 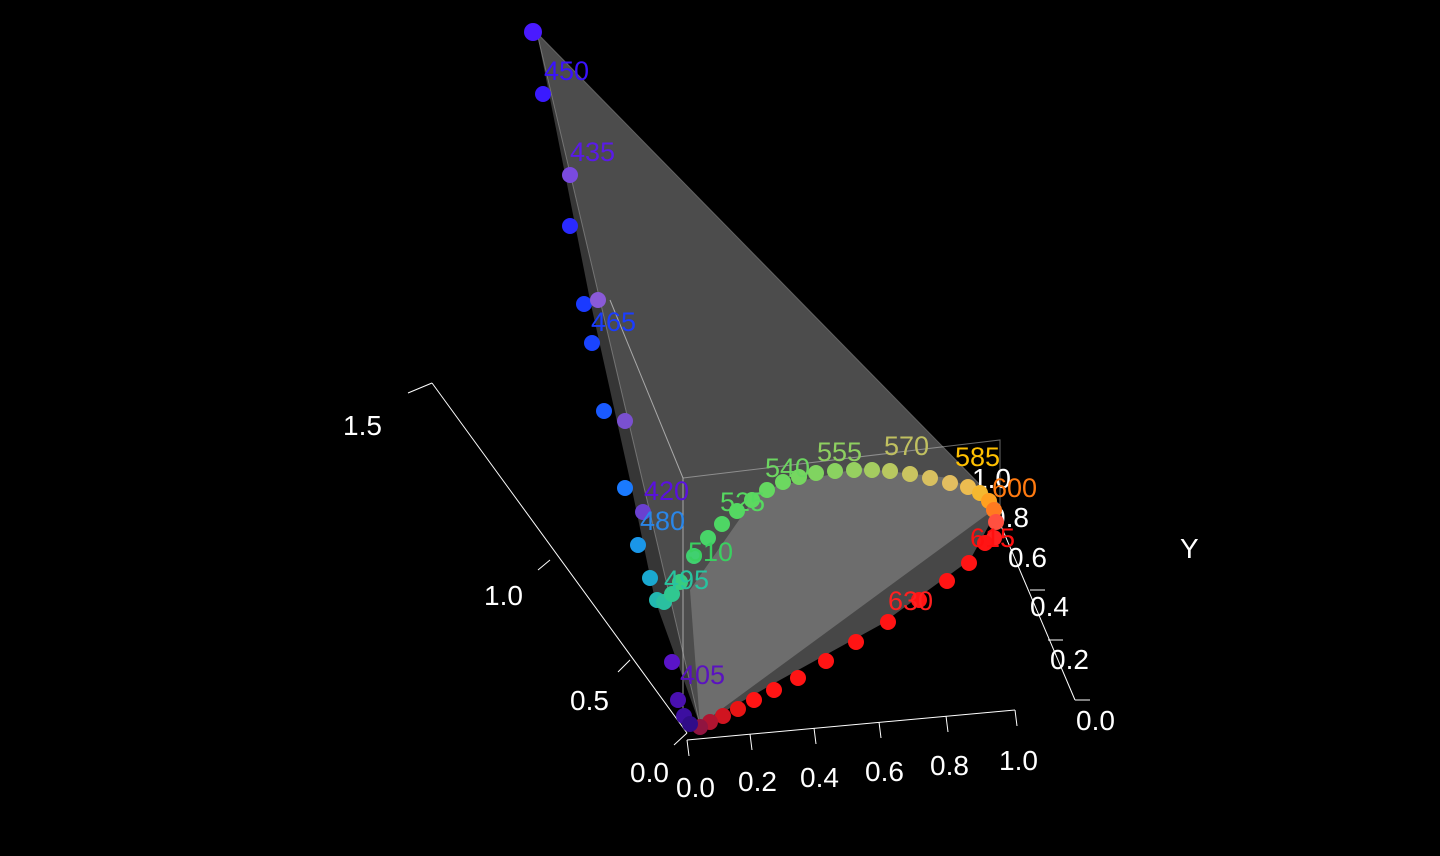 What do you see at coordinates (503, 595) in the screenshot?
I see `z-tick-label-10: 1.0` at bounding box center [503, 595].